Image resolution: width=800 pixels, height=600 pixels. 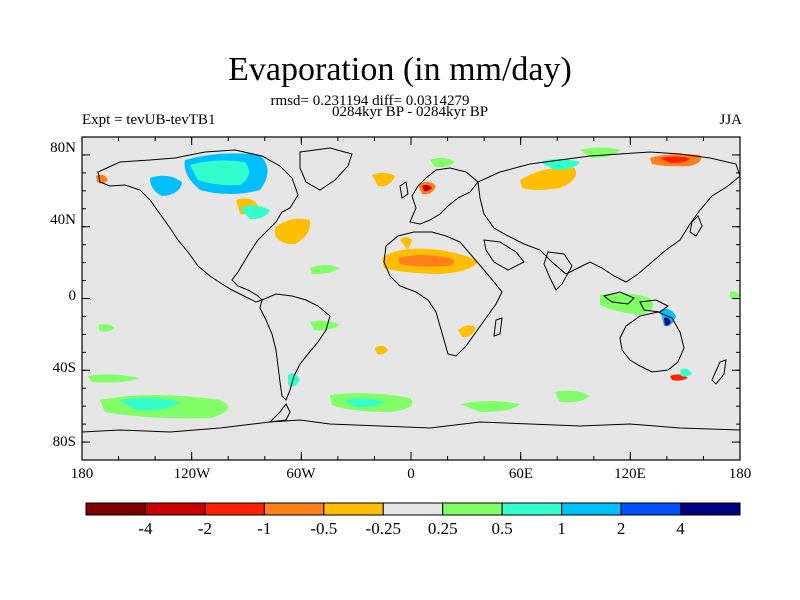 I want to click on colorbar, so click(x=413, y=509).